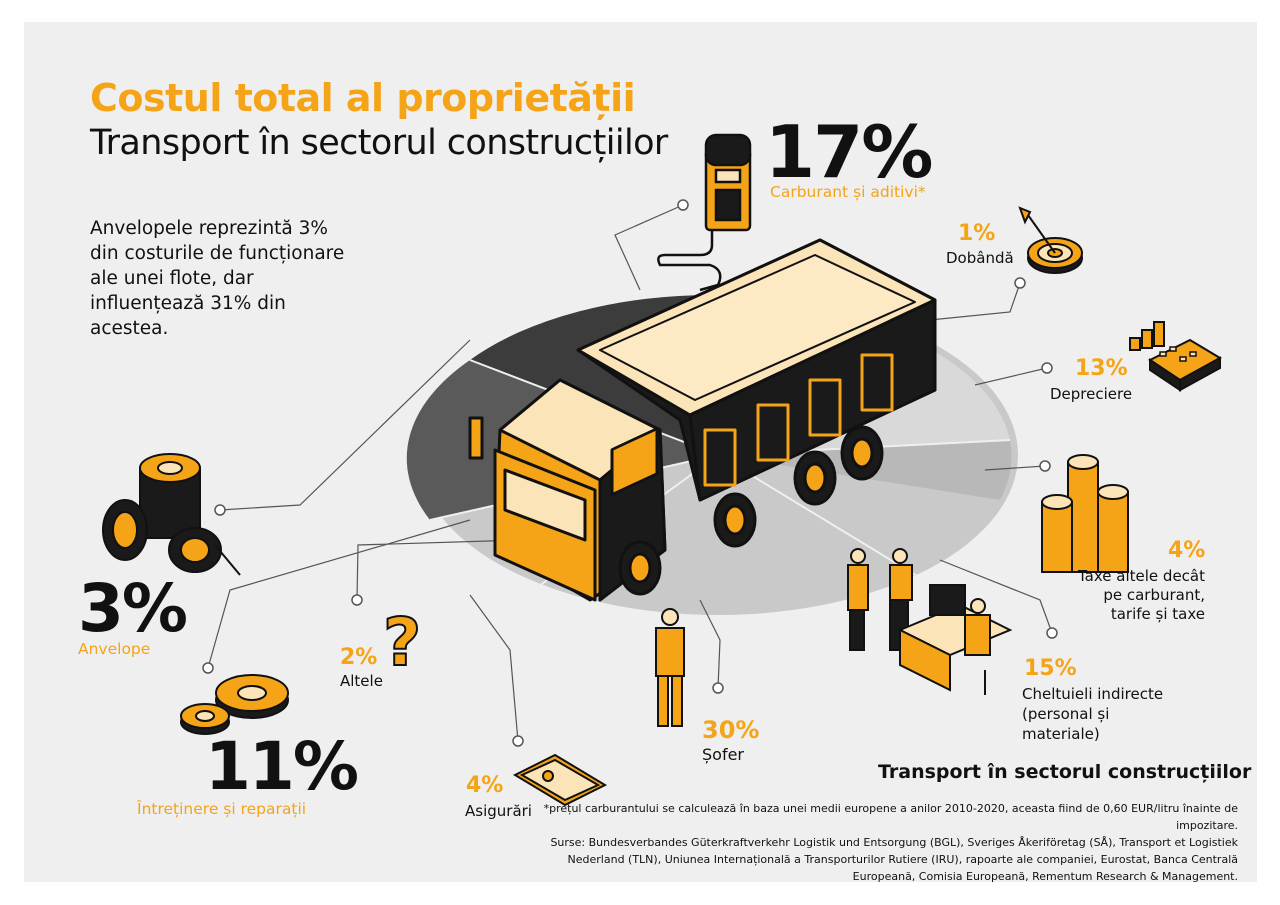 This screenshot has width=1280, height=905. Describe the element at coordinates (1050, 668) in the screenshot. I see `overhead-value: 15%` at that location.